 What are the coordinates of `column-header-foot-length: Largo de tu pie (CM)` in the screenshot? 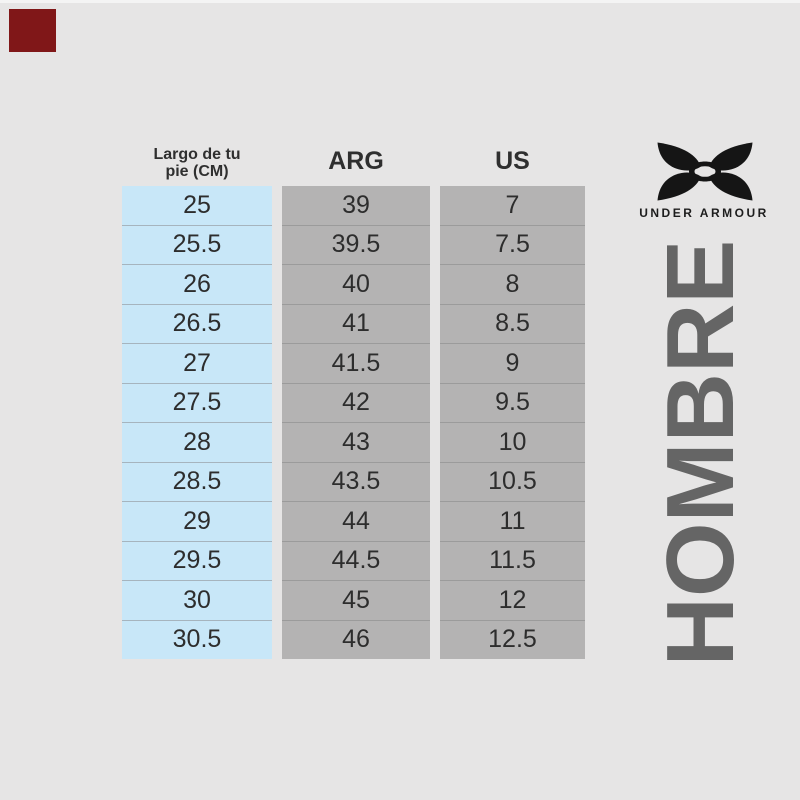 It's located at (197, 163).